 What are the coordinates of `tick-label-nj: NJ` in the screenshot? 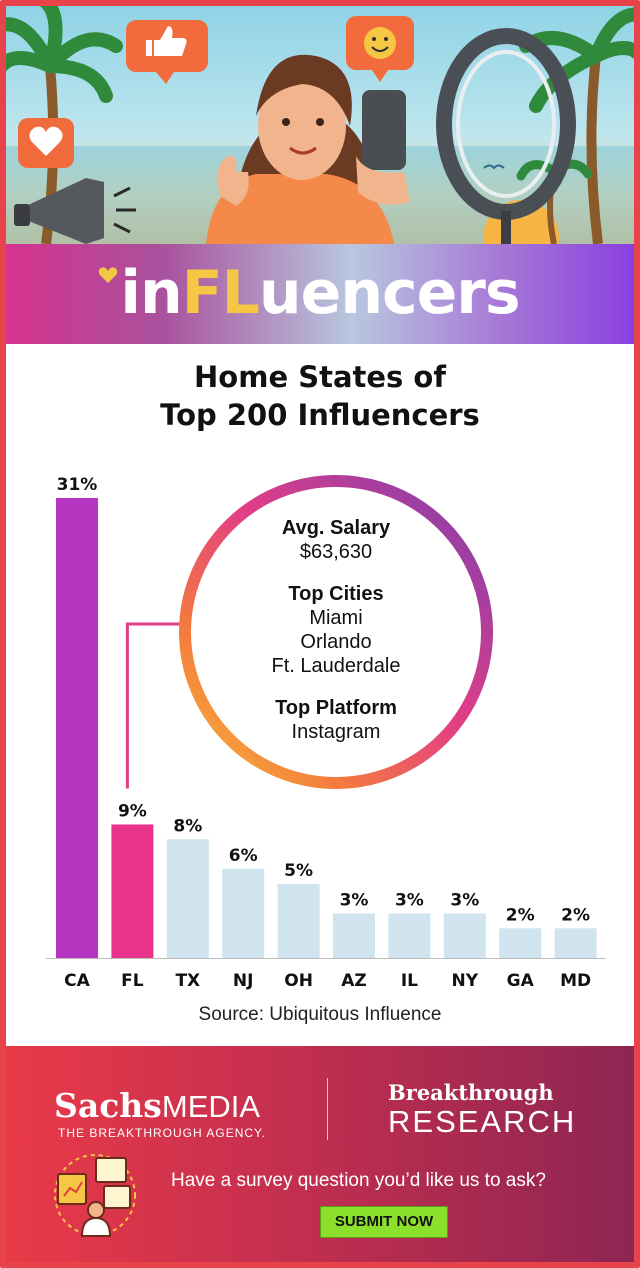 It's located at (243, 981).